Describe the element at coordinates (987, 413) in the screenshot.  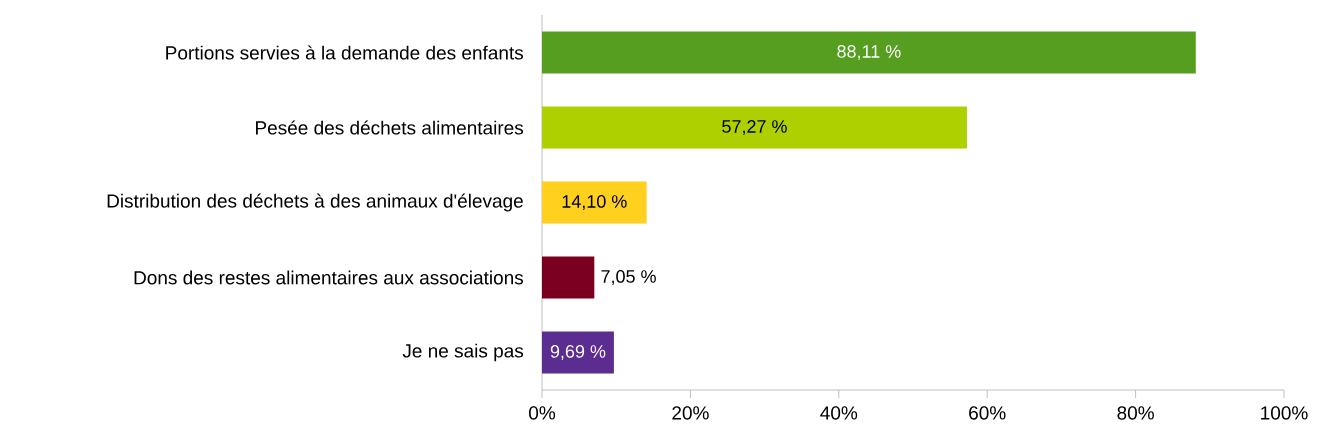
I see `x-tick-label: 60%` at that location.